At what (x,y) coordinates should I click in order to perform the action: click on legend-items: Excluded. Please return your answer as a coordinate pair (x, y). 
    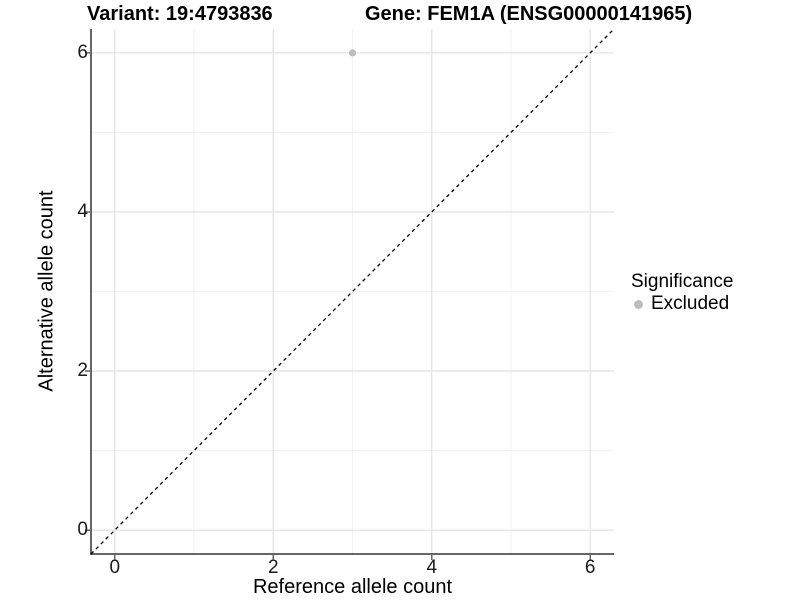
    Looking at the image, I should click on (681, 304).